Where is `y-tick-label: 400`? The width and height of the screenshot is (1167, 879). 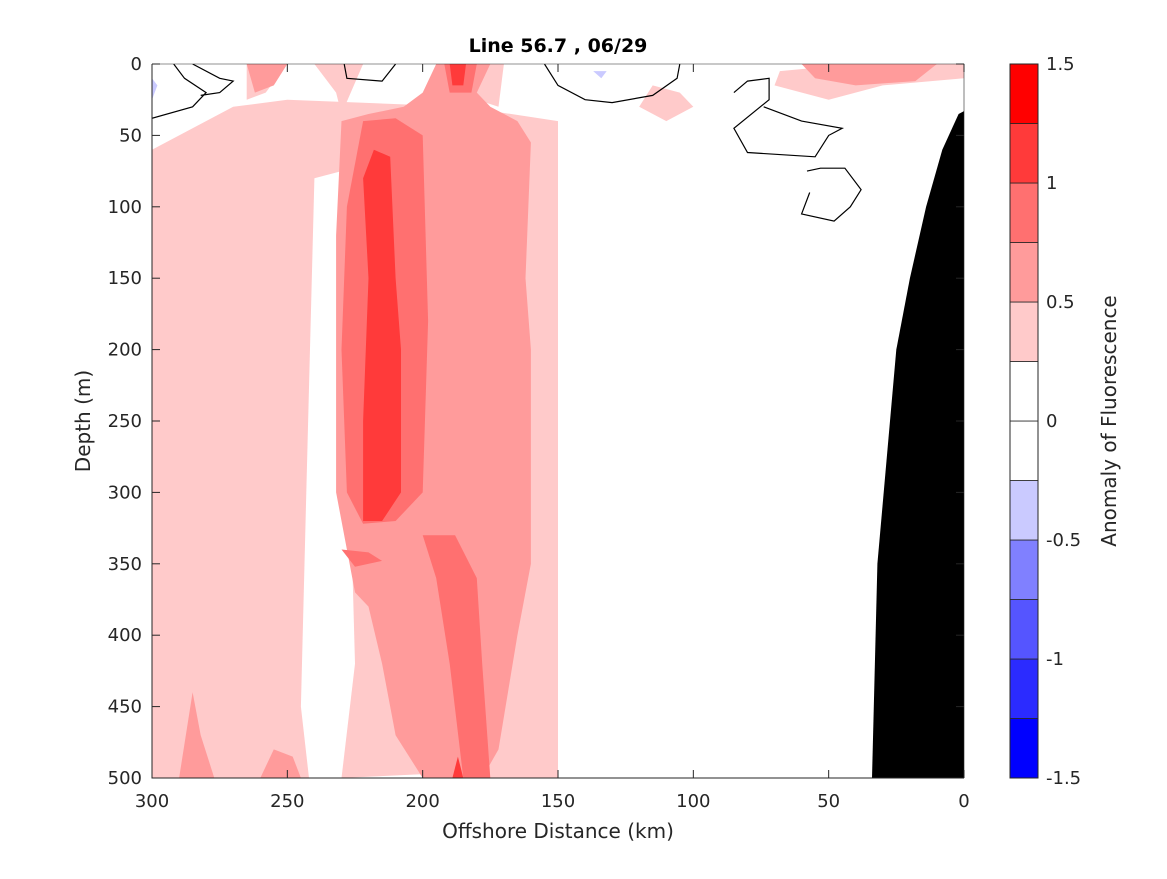 y-tick-label: 400 is located at coordinates (125, 635).